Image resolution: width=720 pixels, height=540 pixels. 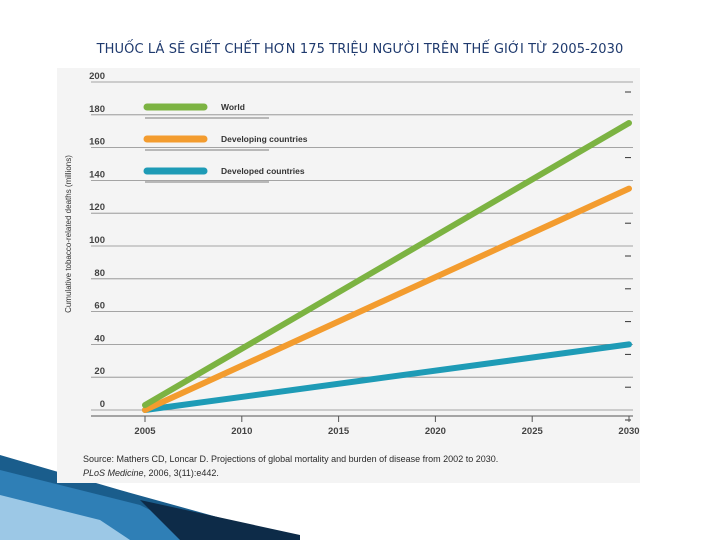 I want to click on x-tick-label: 2010, so click(x=241, y=431).